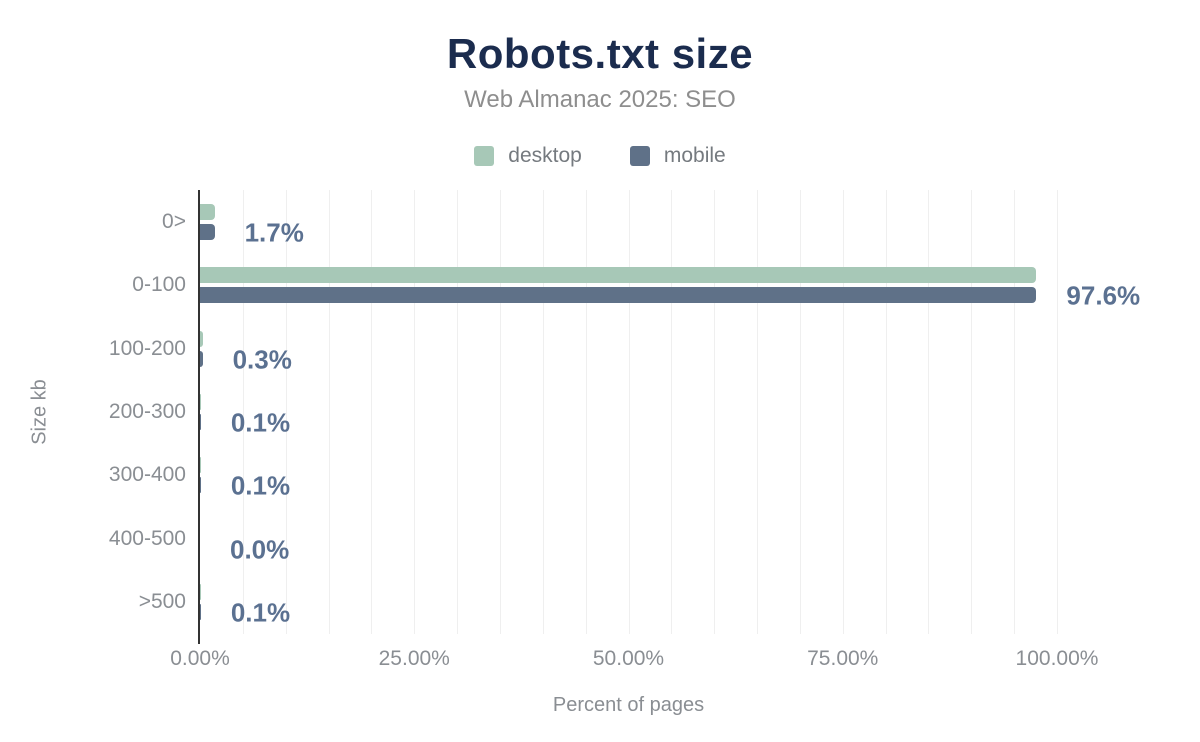 This screenshot has width=1200, height=742. What do you see at coordinates (600, 156) in the screenshot?
I see `legend: desktop mobile` at bounding box center [600, 156].